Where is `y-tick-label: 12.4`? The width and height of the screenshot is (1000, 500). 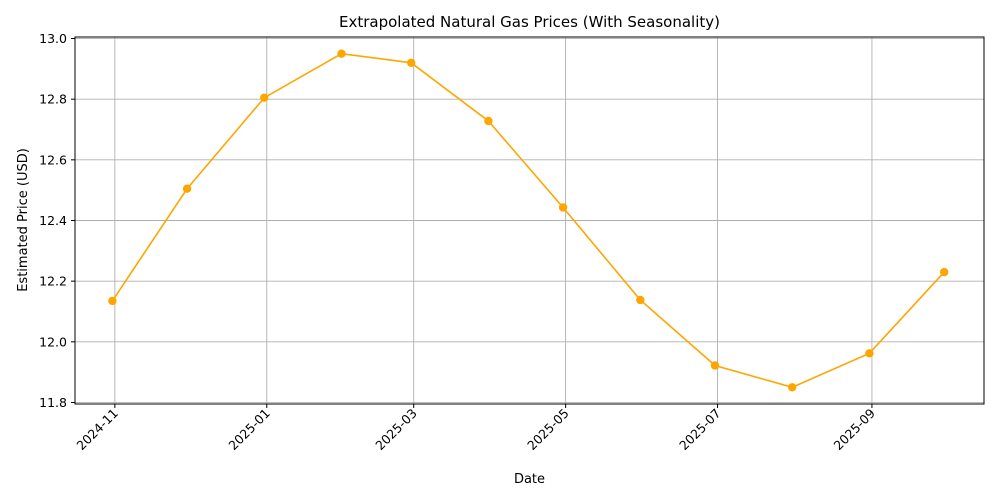 y-tick-label: 12.4 is located at coordinates (53, 220).